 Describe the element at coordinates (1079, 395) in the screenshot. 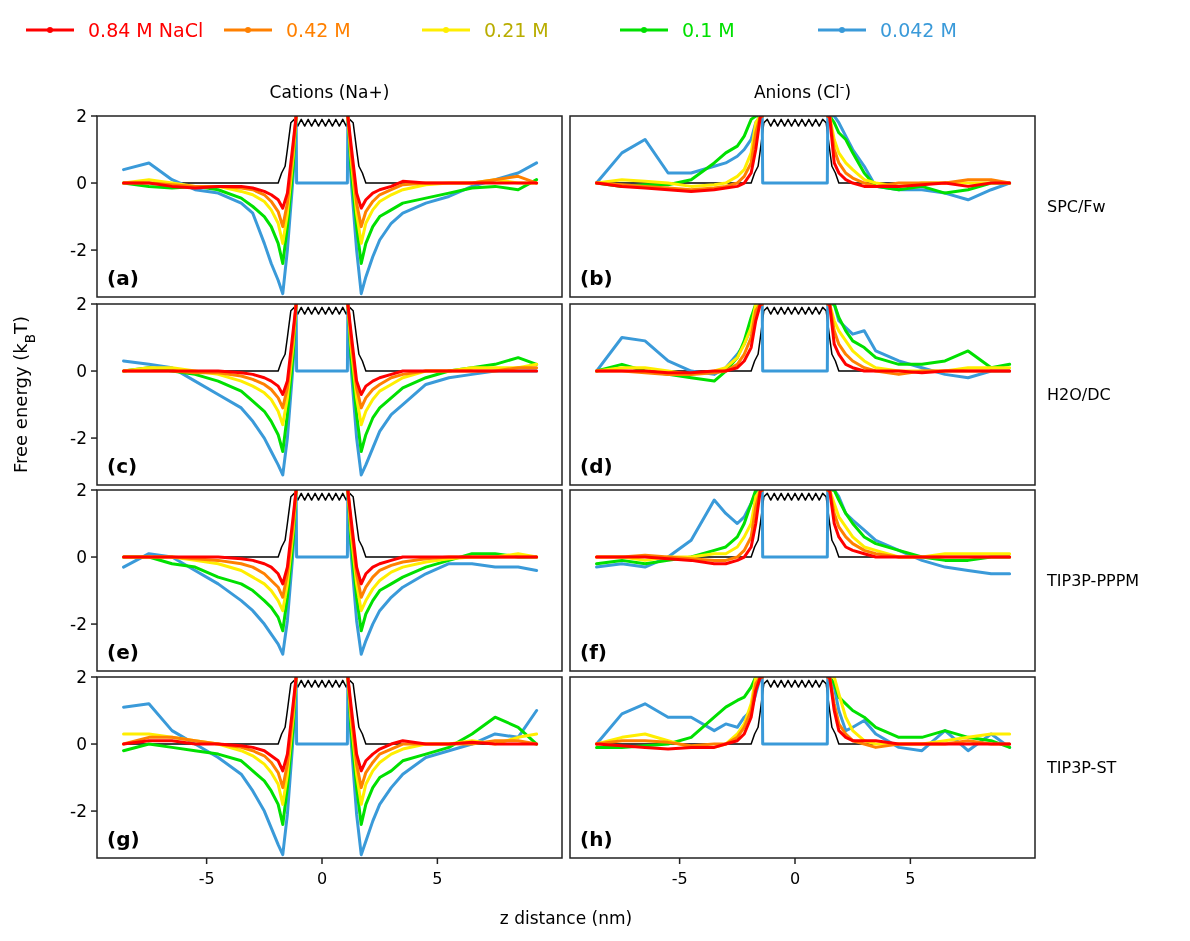

I see `text: H2O/DC` at that location.